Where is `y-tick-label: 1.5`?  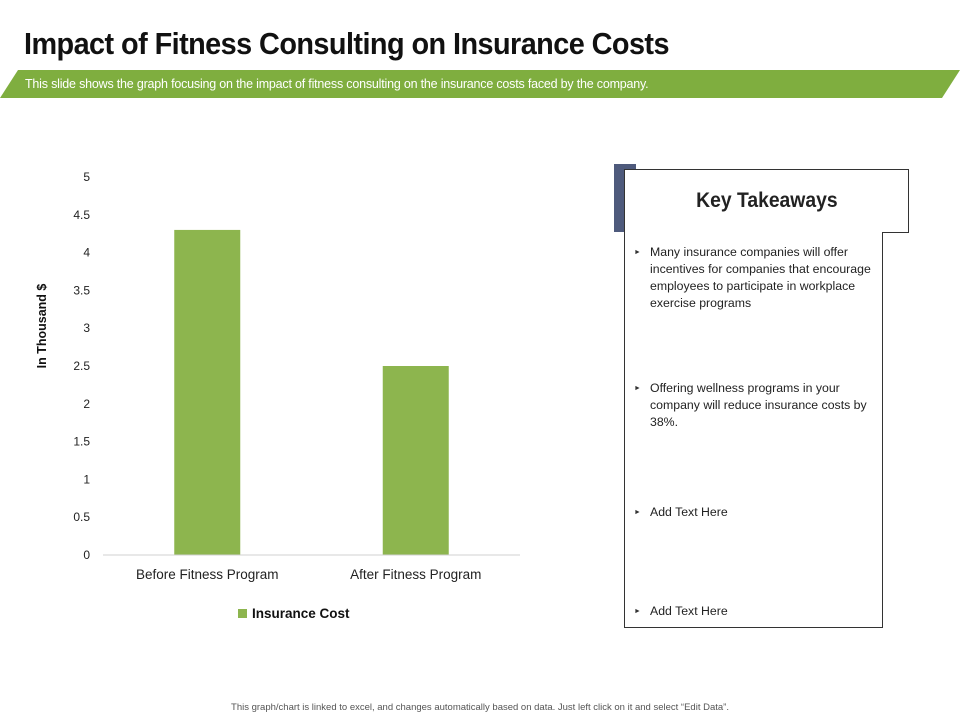 y-tick-label: 1.5 is located at coordinates (81, 442).